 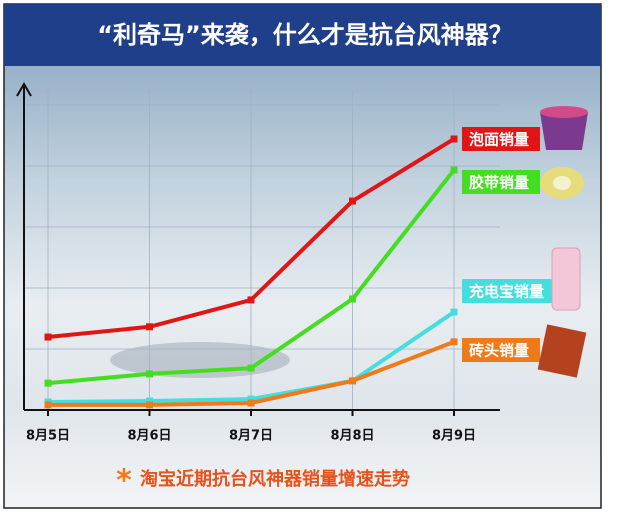 I want to click on powerbank-icon, so click(x=566, y=279).